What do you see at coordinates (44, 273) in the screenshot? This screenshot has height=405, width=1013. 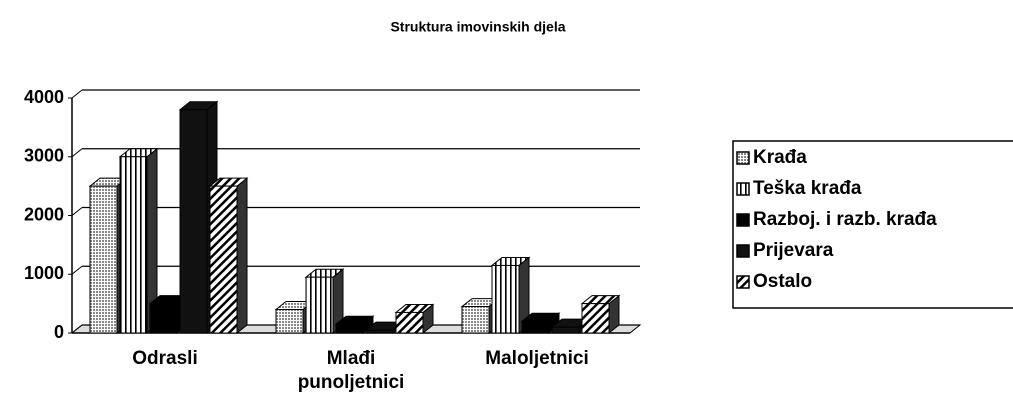 I see `y-tick-label: 1000` at bounding box center [44, 273].